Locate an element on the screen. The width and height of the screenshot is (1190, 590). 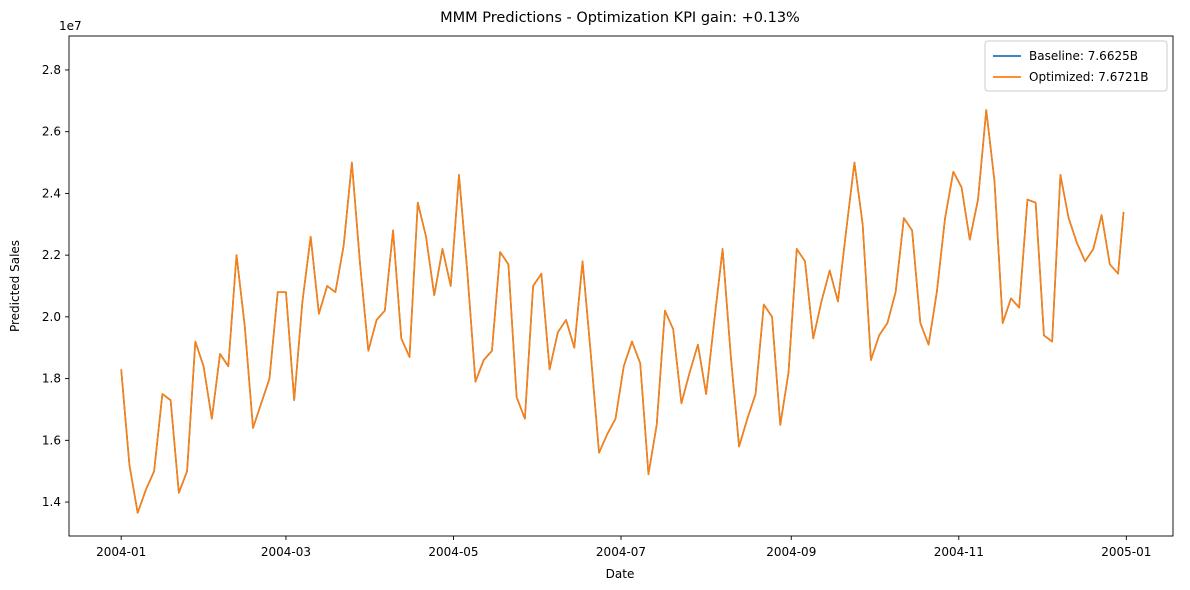
y-tick-label: 1.4 is located at coordinates (51, 502).